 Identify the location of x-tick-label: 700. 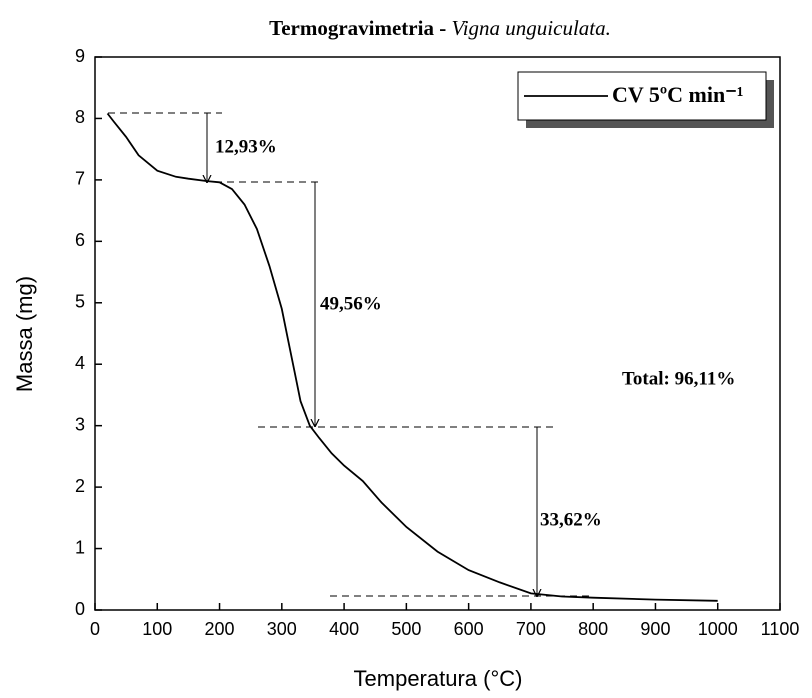
(531, 629).